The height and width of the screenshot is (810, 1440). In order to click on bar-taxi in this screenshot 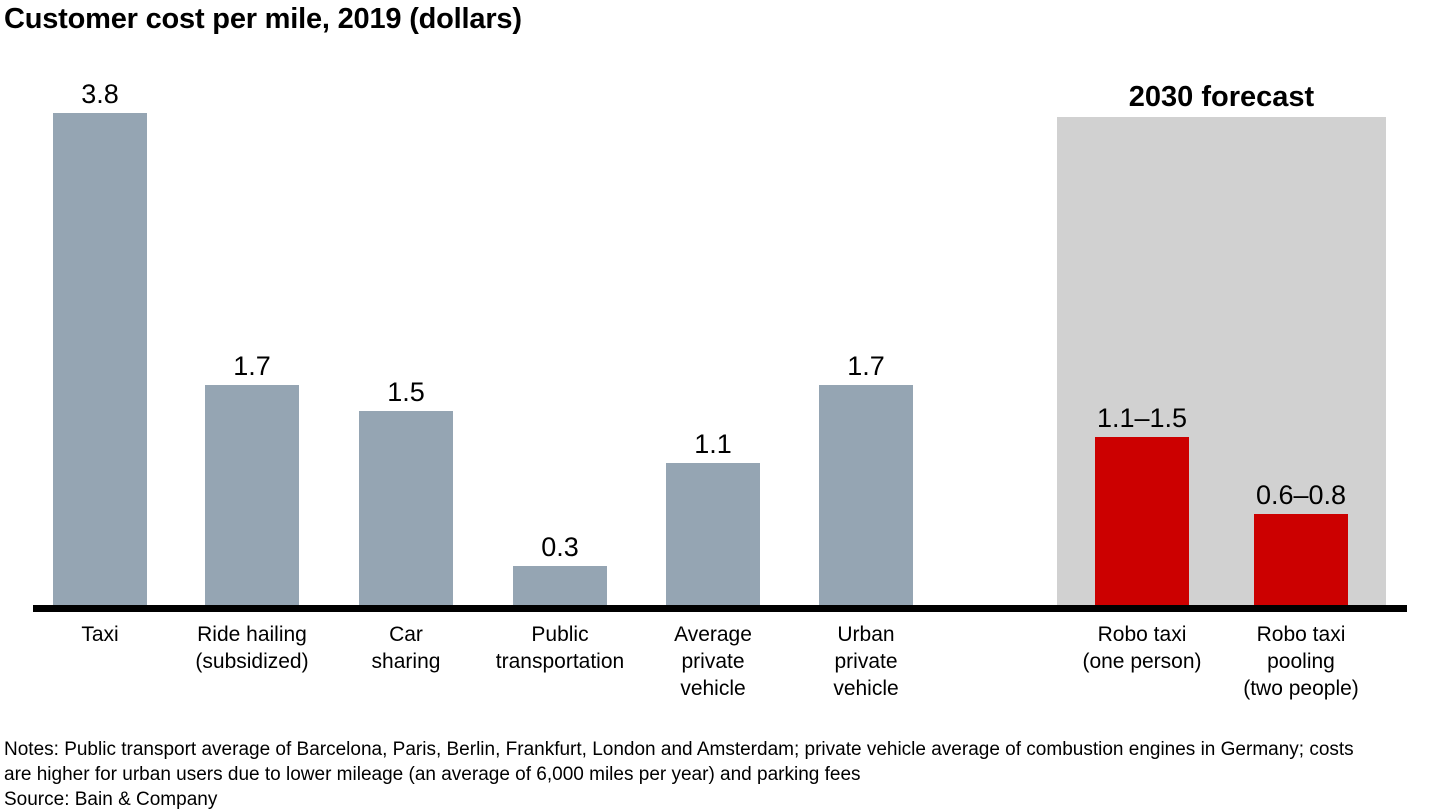, I will do `click(100, 359)`.